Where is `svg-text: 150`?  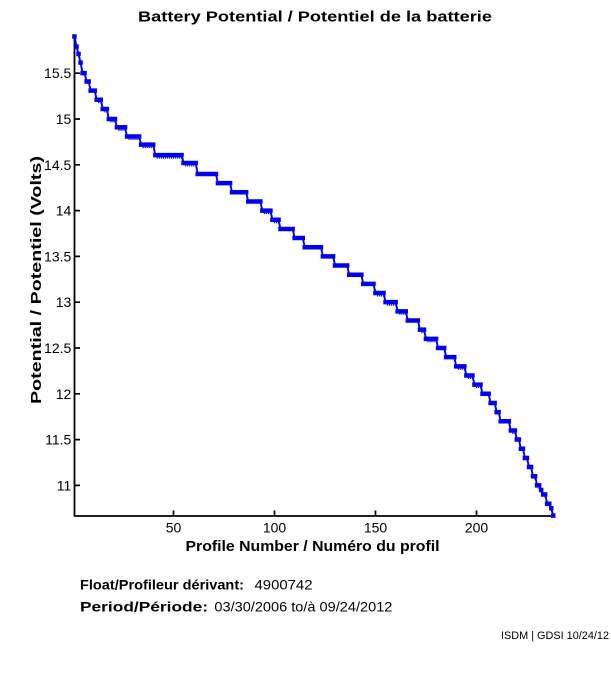
svg-text: 150 is located at coordinates (376, 527).